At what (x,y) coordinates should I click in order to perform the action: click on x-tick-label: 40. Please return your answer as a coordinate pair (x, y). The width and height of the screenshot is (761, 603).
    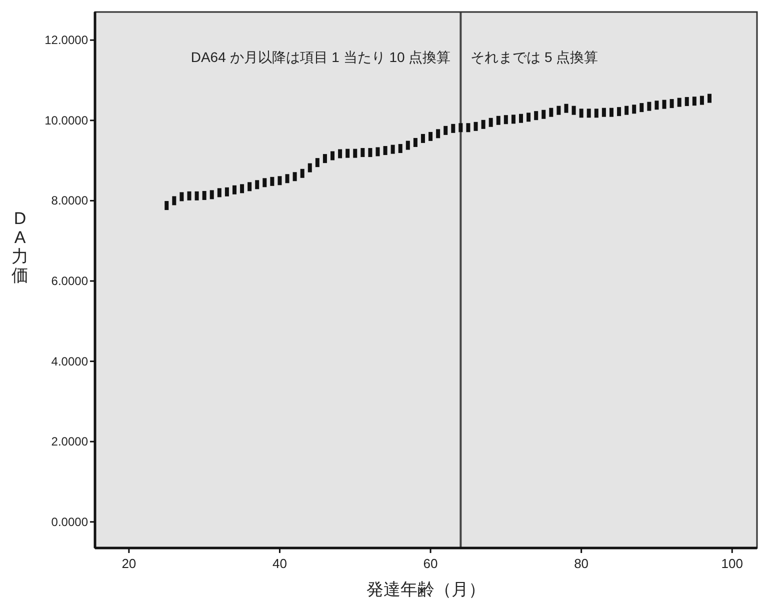
    Looking at the image, I should click on (279, 563).